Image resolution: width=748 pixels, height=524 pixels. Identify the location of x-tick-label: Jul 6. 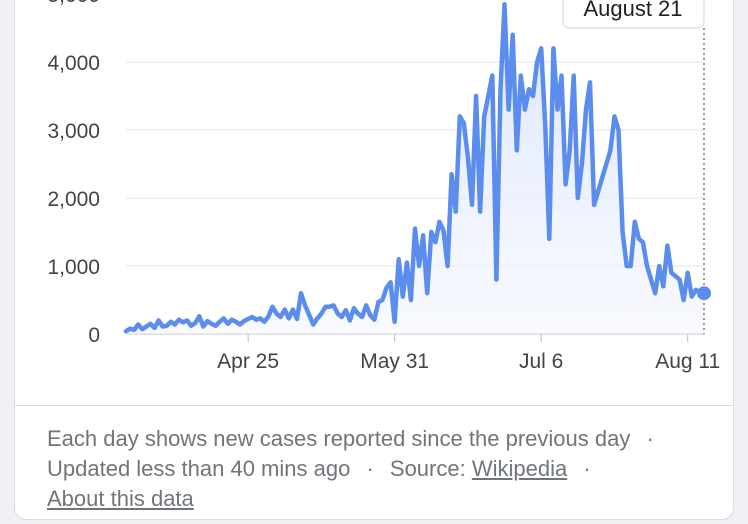
(541, 361).